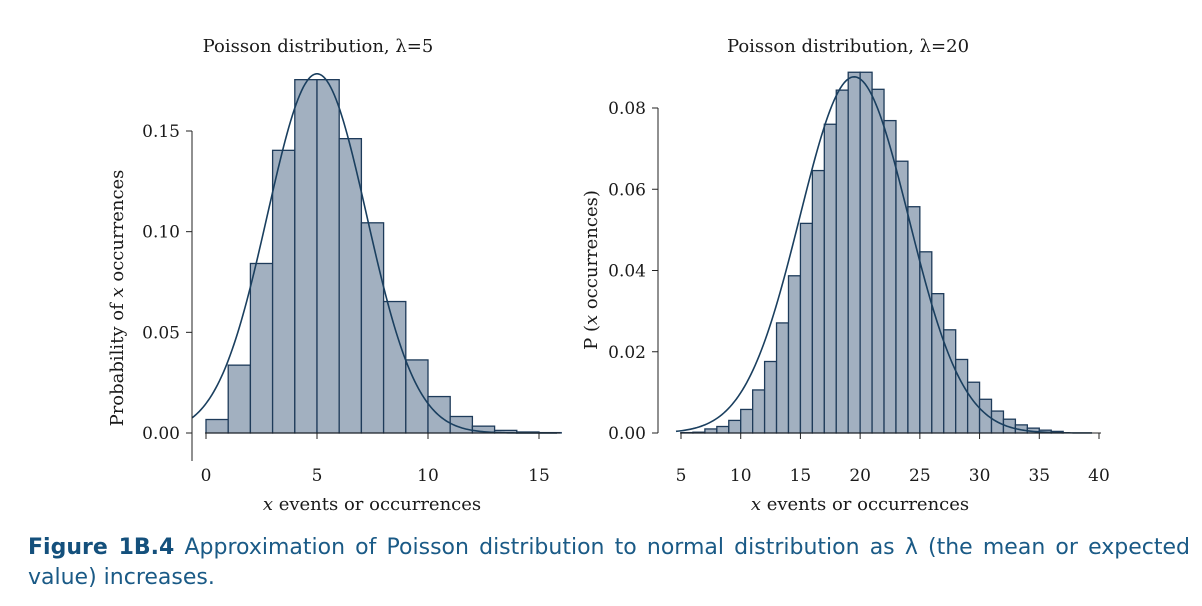 The width and height of the screenshot is (1202, 606). What do you see at coordinates (627, 109) in the screenshot?
I see `y-tick-label: 0.08` at bounding box center [627, 109].